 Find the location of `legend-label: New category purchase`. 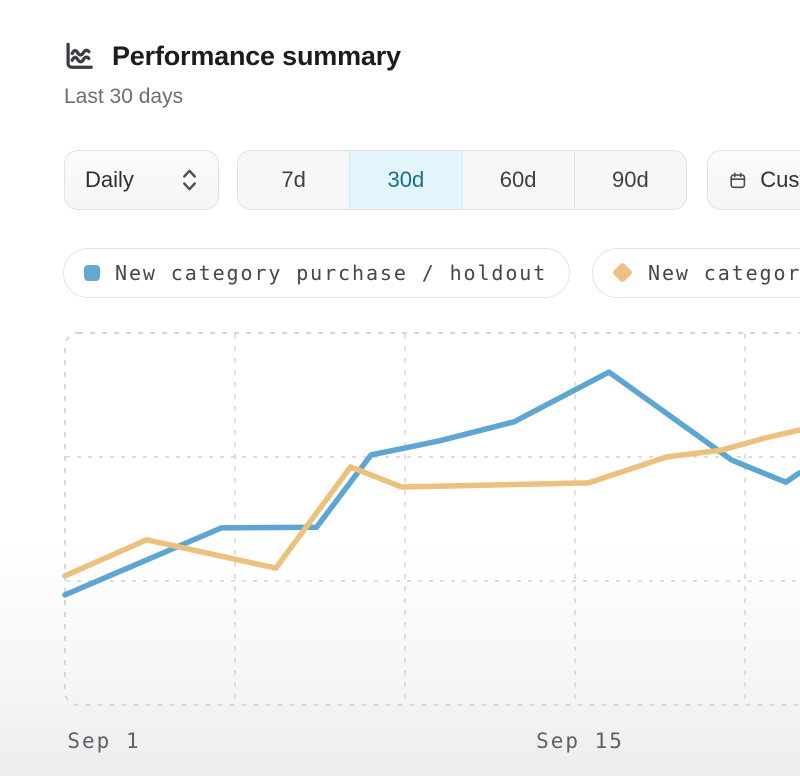

legend-label: New category purchase is located at coordinates (724, 273).